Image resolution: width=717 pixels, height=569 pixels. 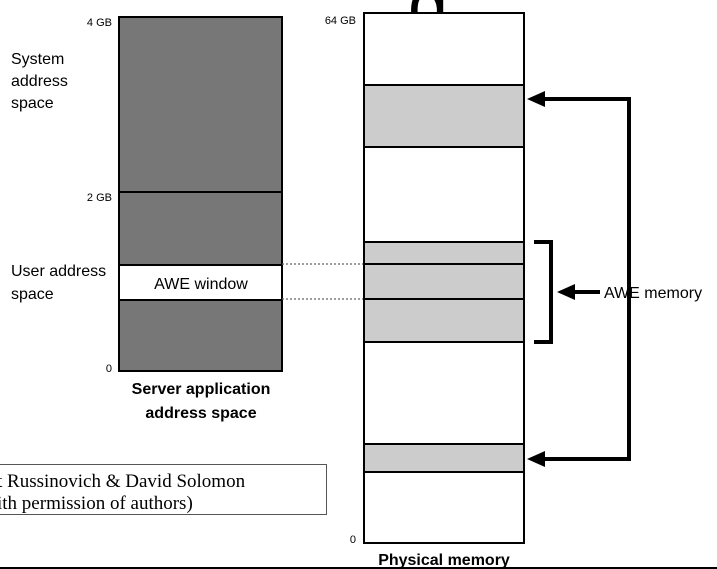 I want to click on awe-memory-label: AWE memory, so click(x=653, y=293).